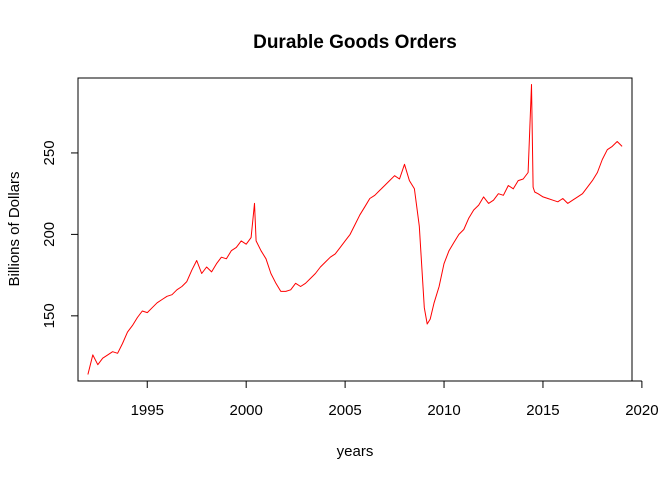 The image size is (672, 480). I want to click on x-tick-label: 1995, so click(147, 410).